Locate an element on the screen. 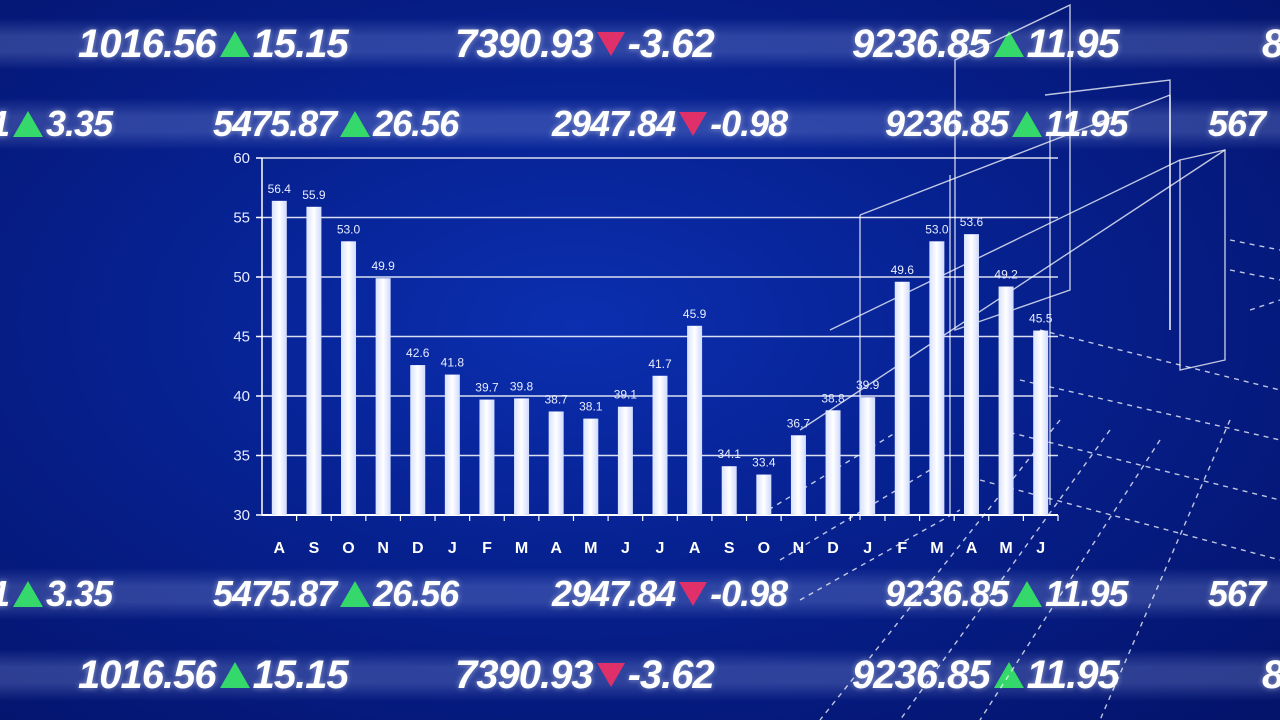  bar-value-label: 39.8 is located at coordinates (522, 386).